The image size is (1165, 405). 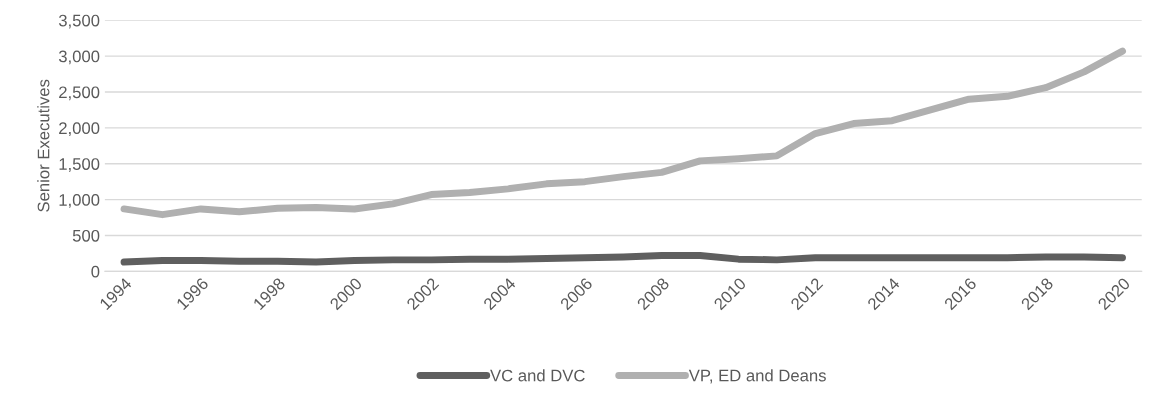 What do you see at coordinates (79, 21) in the screenshot?
I see `y-tick-label: 3,500` at bounding box center [79, 21].